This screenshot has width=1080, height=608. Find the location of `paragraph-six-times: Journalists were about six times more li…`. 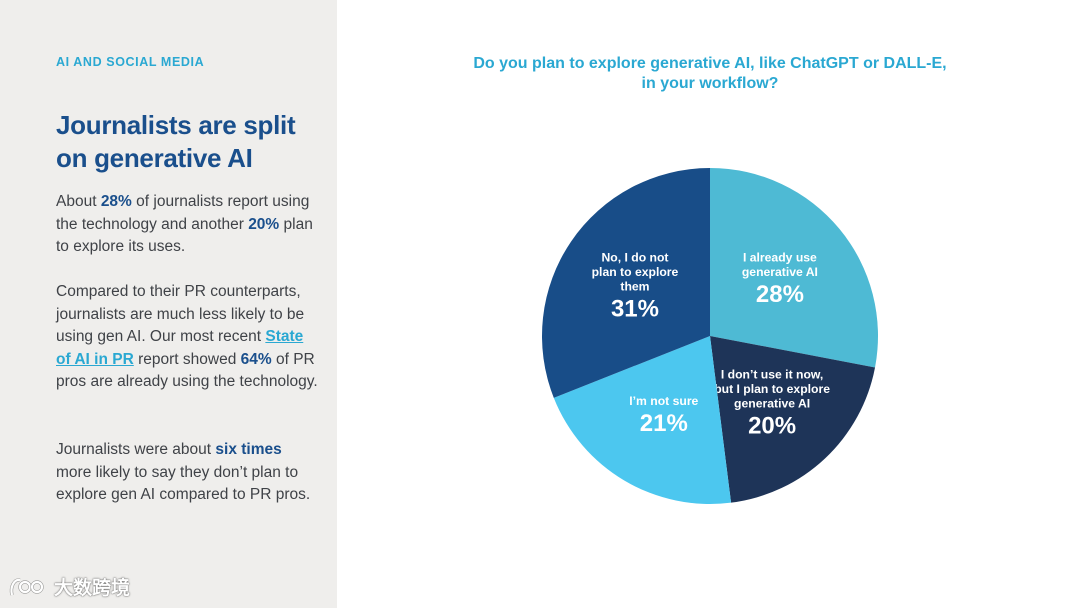

paragraph-six-times: Journalists were about six times more li… is located at coordinates (183, 472).